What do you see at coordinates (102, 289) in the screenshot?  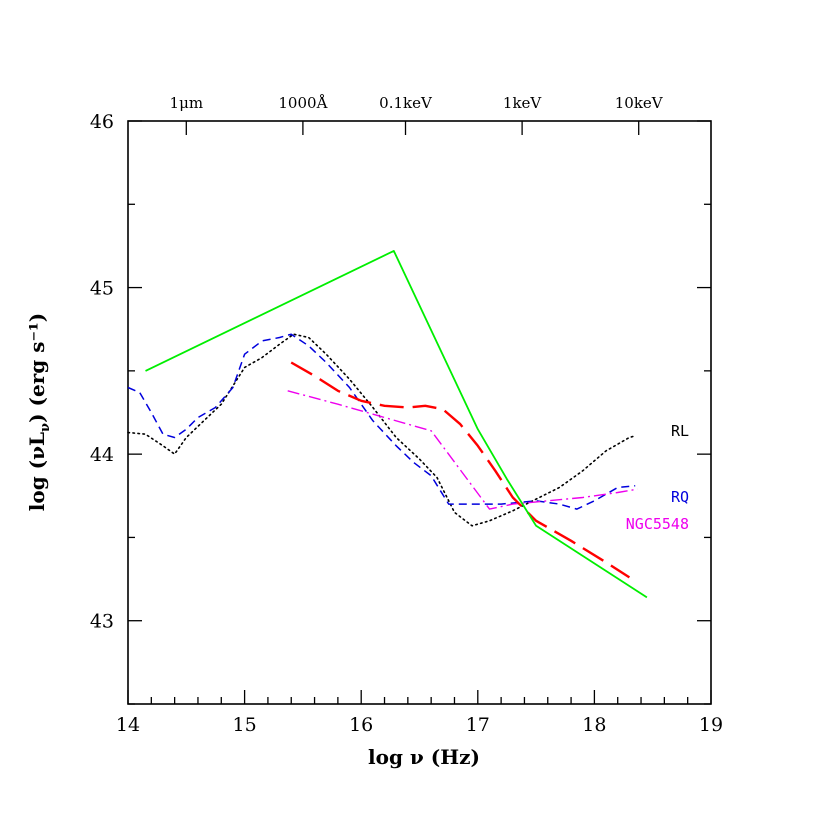 I see `y-tick-label: 45` at bounding box center [102, 289].